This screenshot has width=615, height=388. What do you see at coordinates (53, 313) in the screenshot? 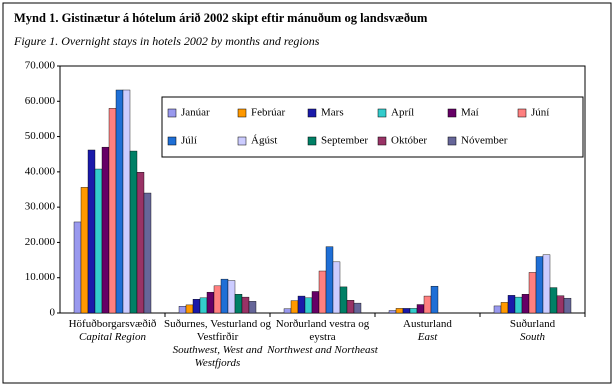
I see `y-tick-label: 0` at bounding box center [53, 313].